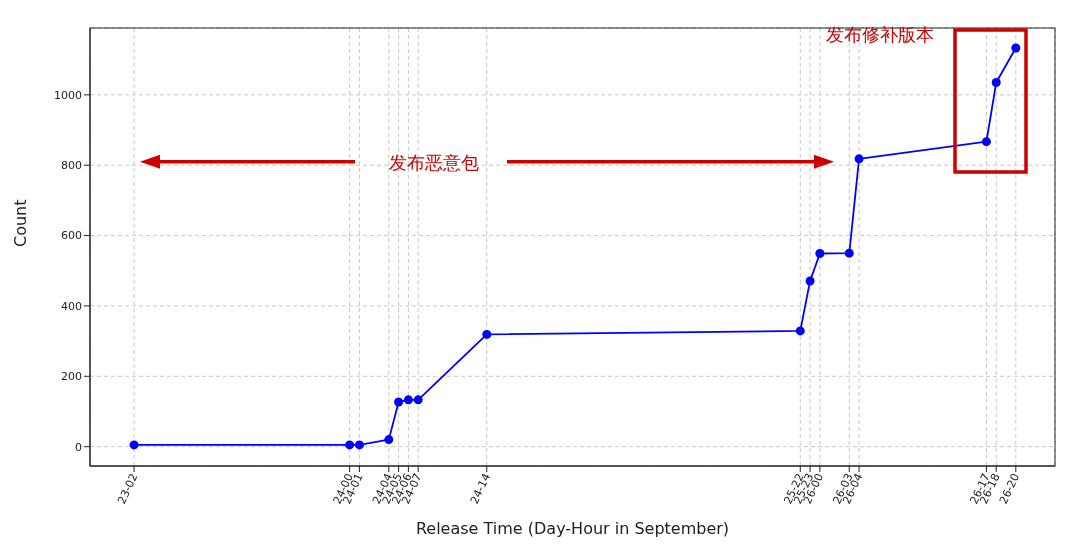 This screenshot has width=1080, height=549. What do you see at coordinates (78, 447) in the screenshot?
I see `y-tick-label: 0` at bounding box center [78, 447].